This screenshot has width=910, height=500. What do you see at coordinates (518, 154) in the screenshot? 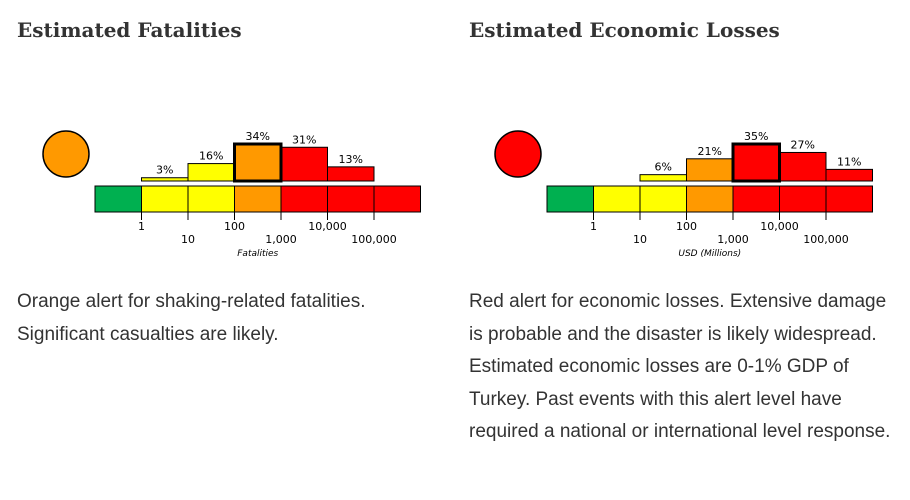
I see `losses-alert-circle` at bounding box center [518, 154].